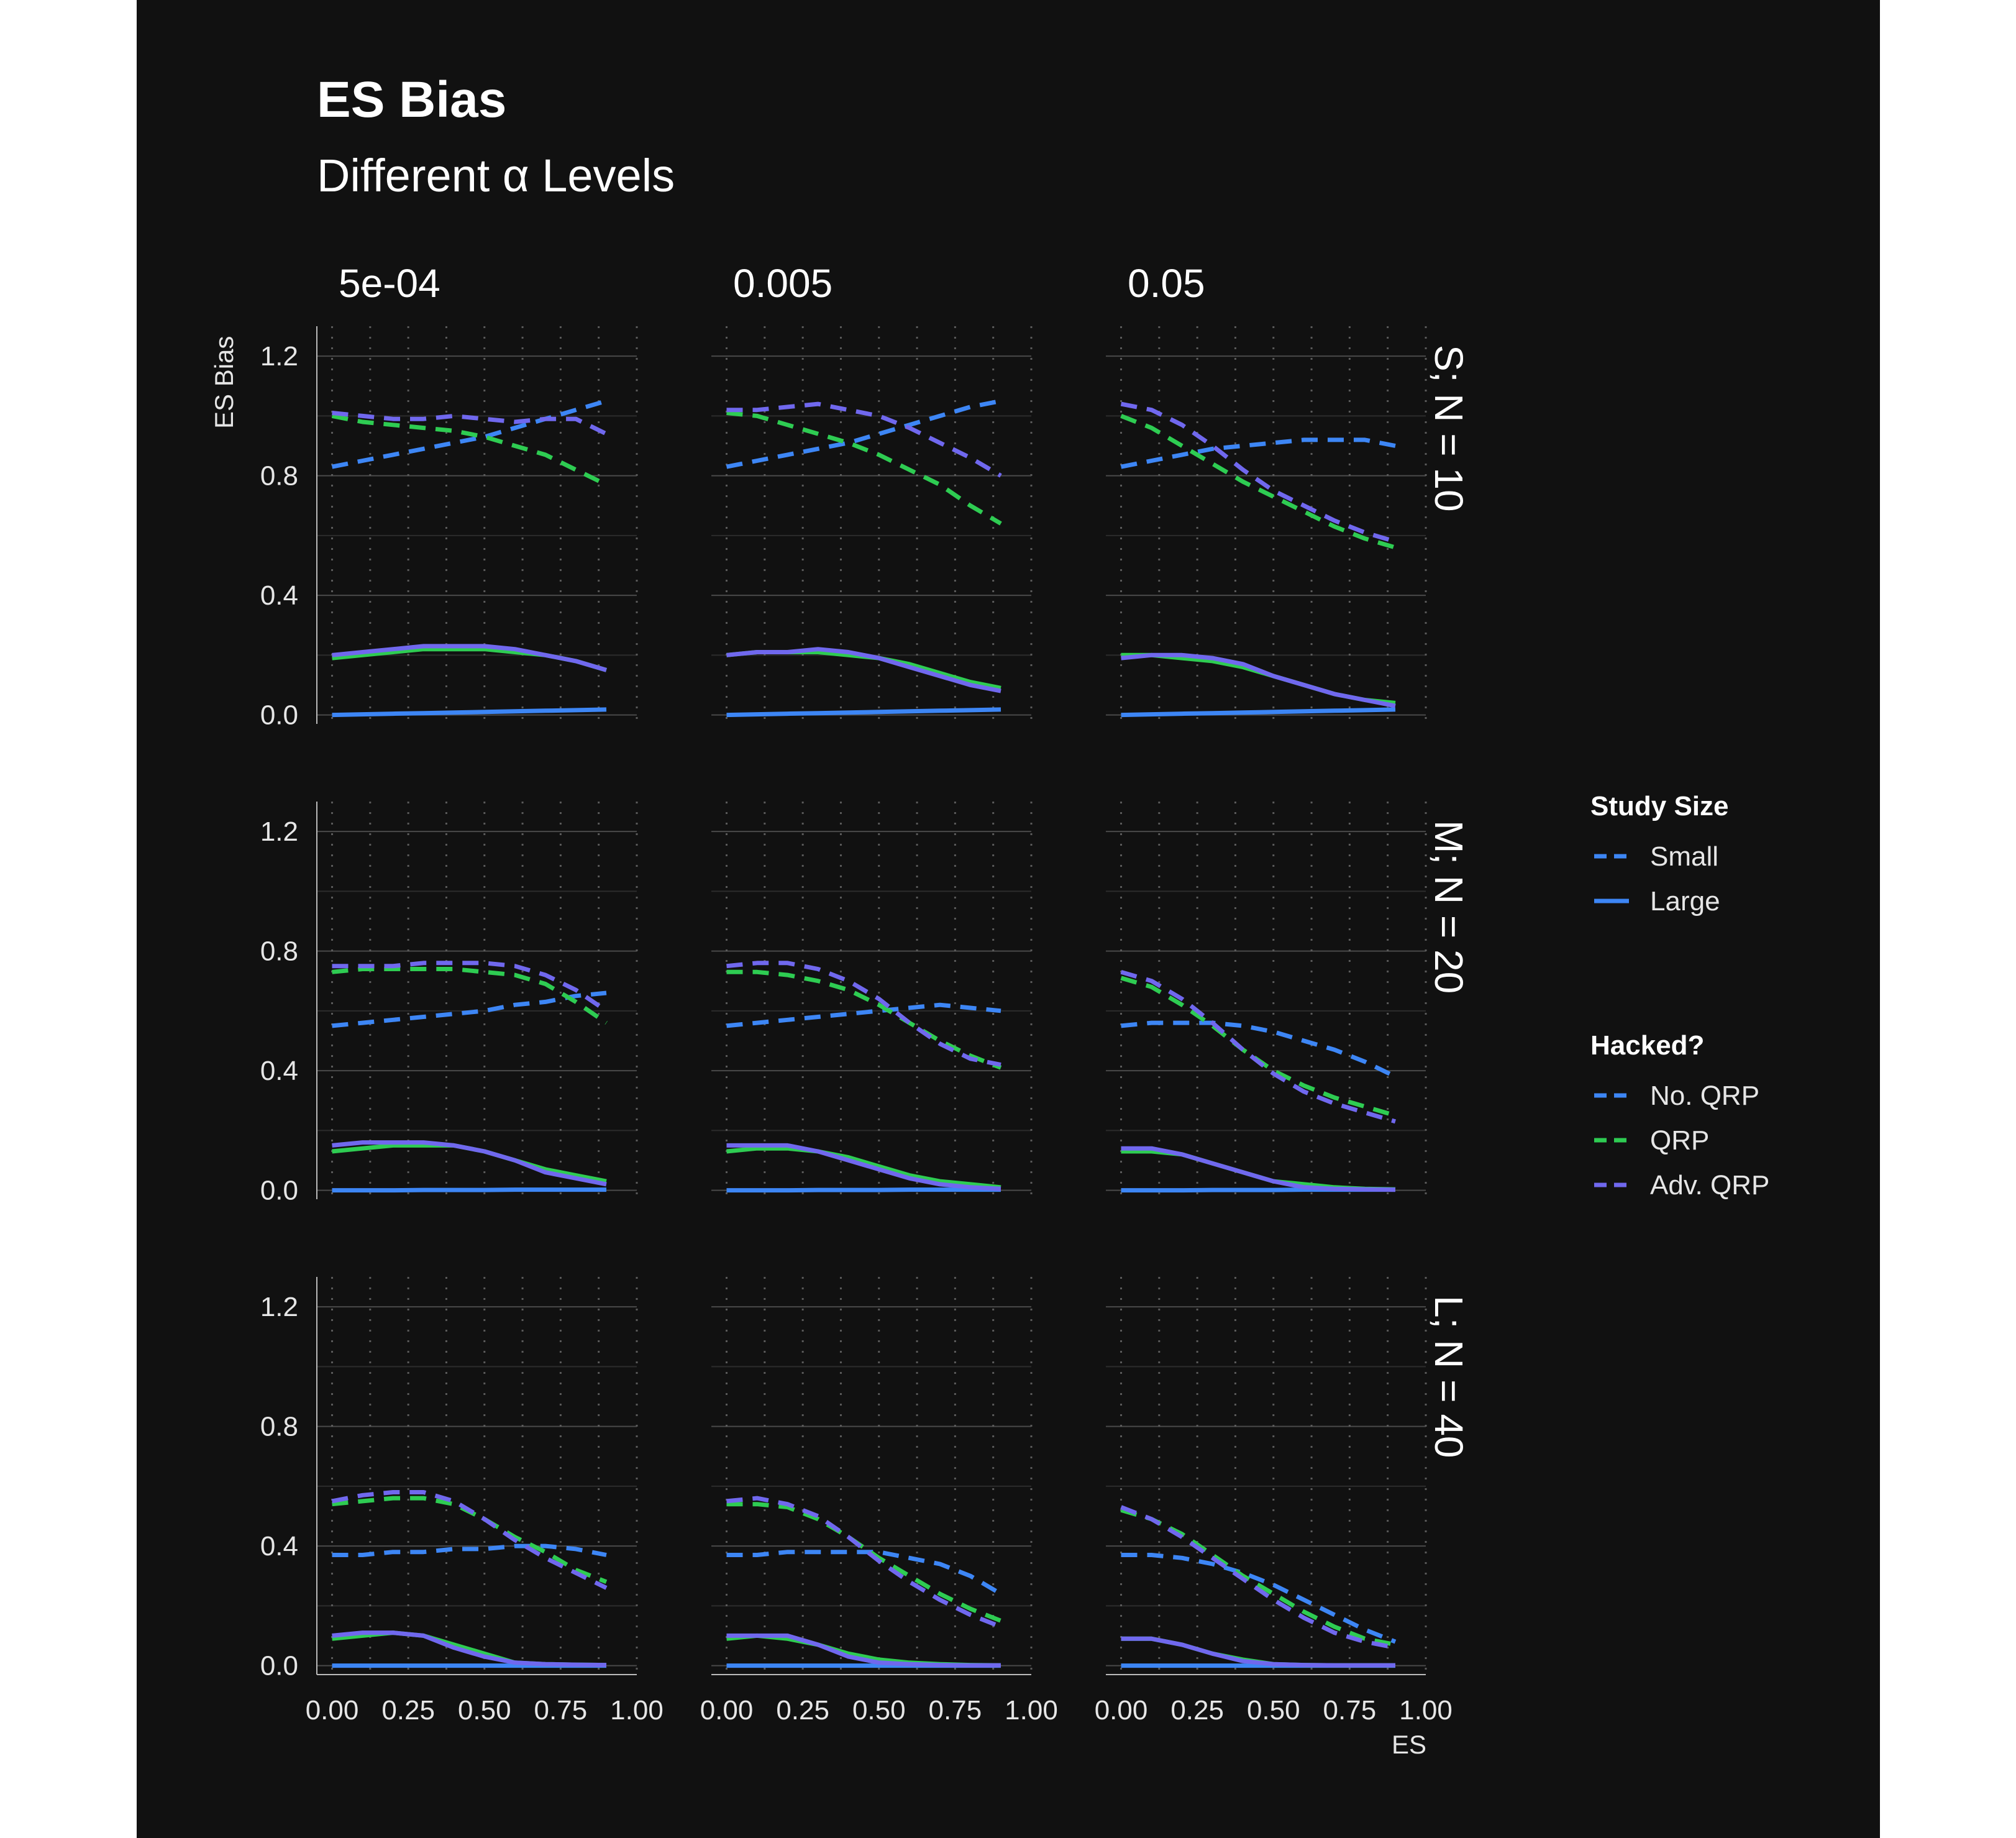 Image resolution: width=2016 pixels, height=1838 pixels. I want to click on legend-large-label: Large, so click(1685, 901).